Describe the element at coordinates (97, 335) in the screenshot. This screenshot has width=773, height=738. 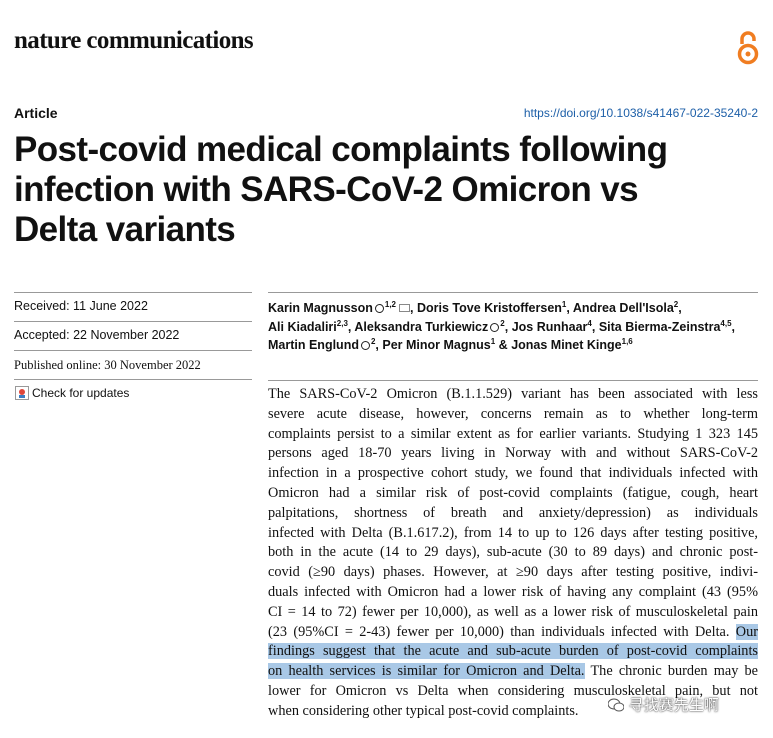
I see `accepted-date: Accepted: 22 November 2022` at that location.